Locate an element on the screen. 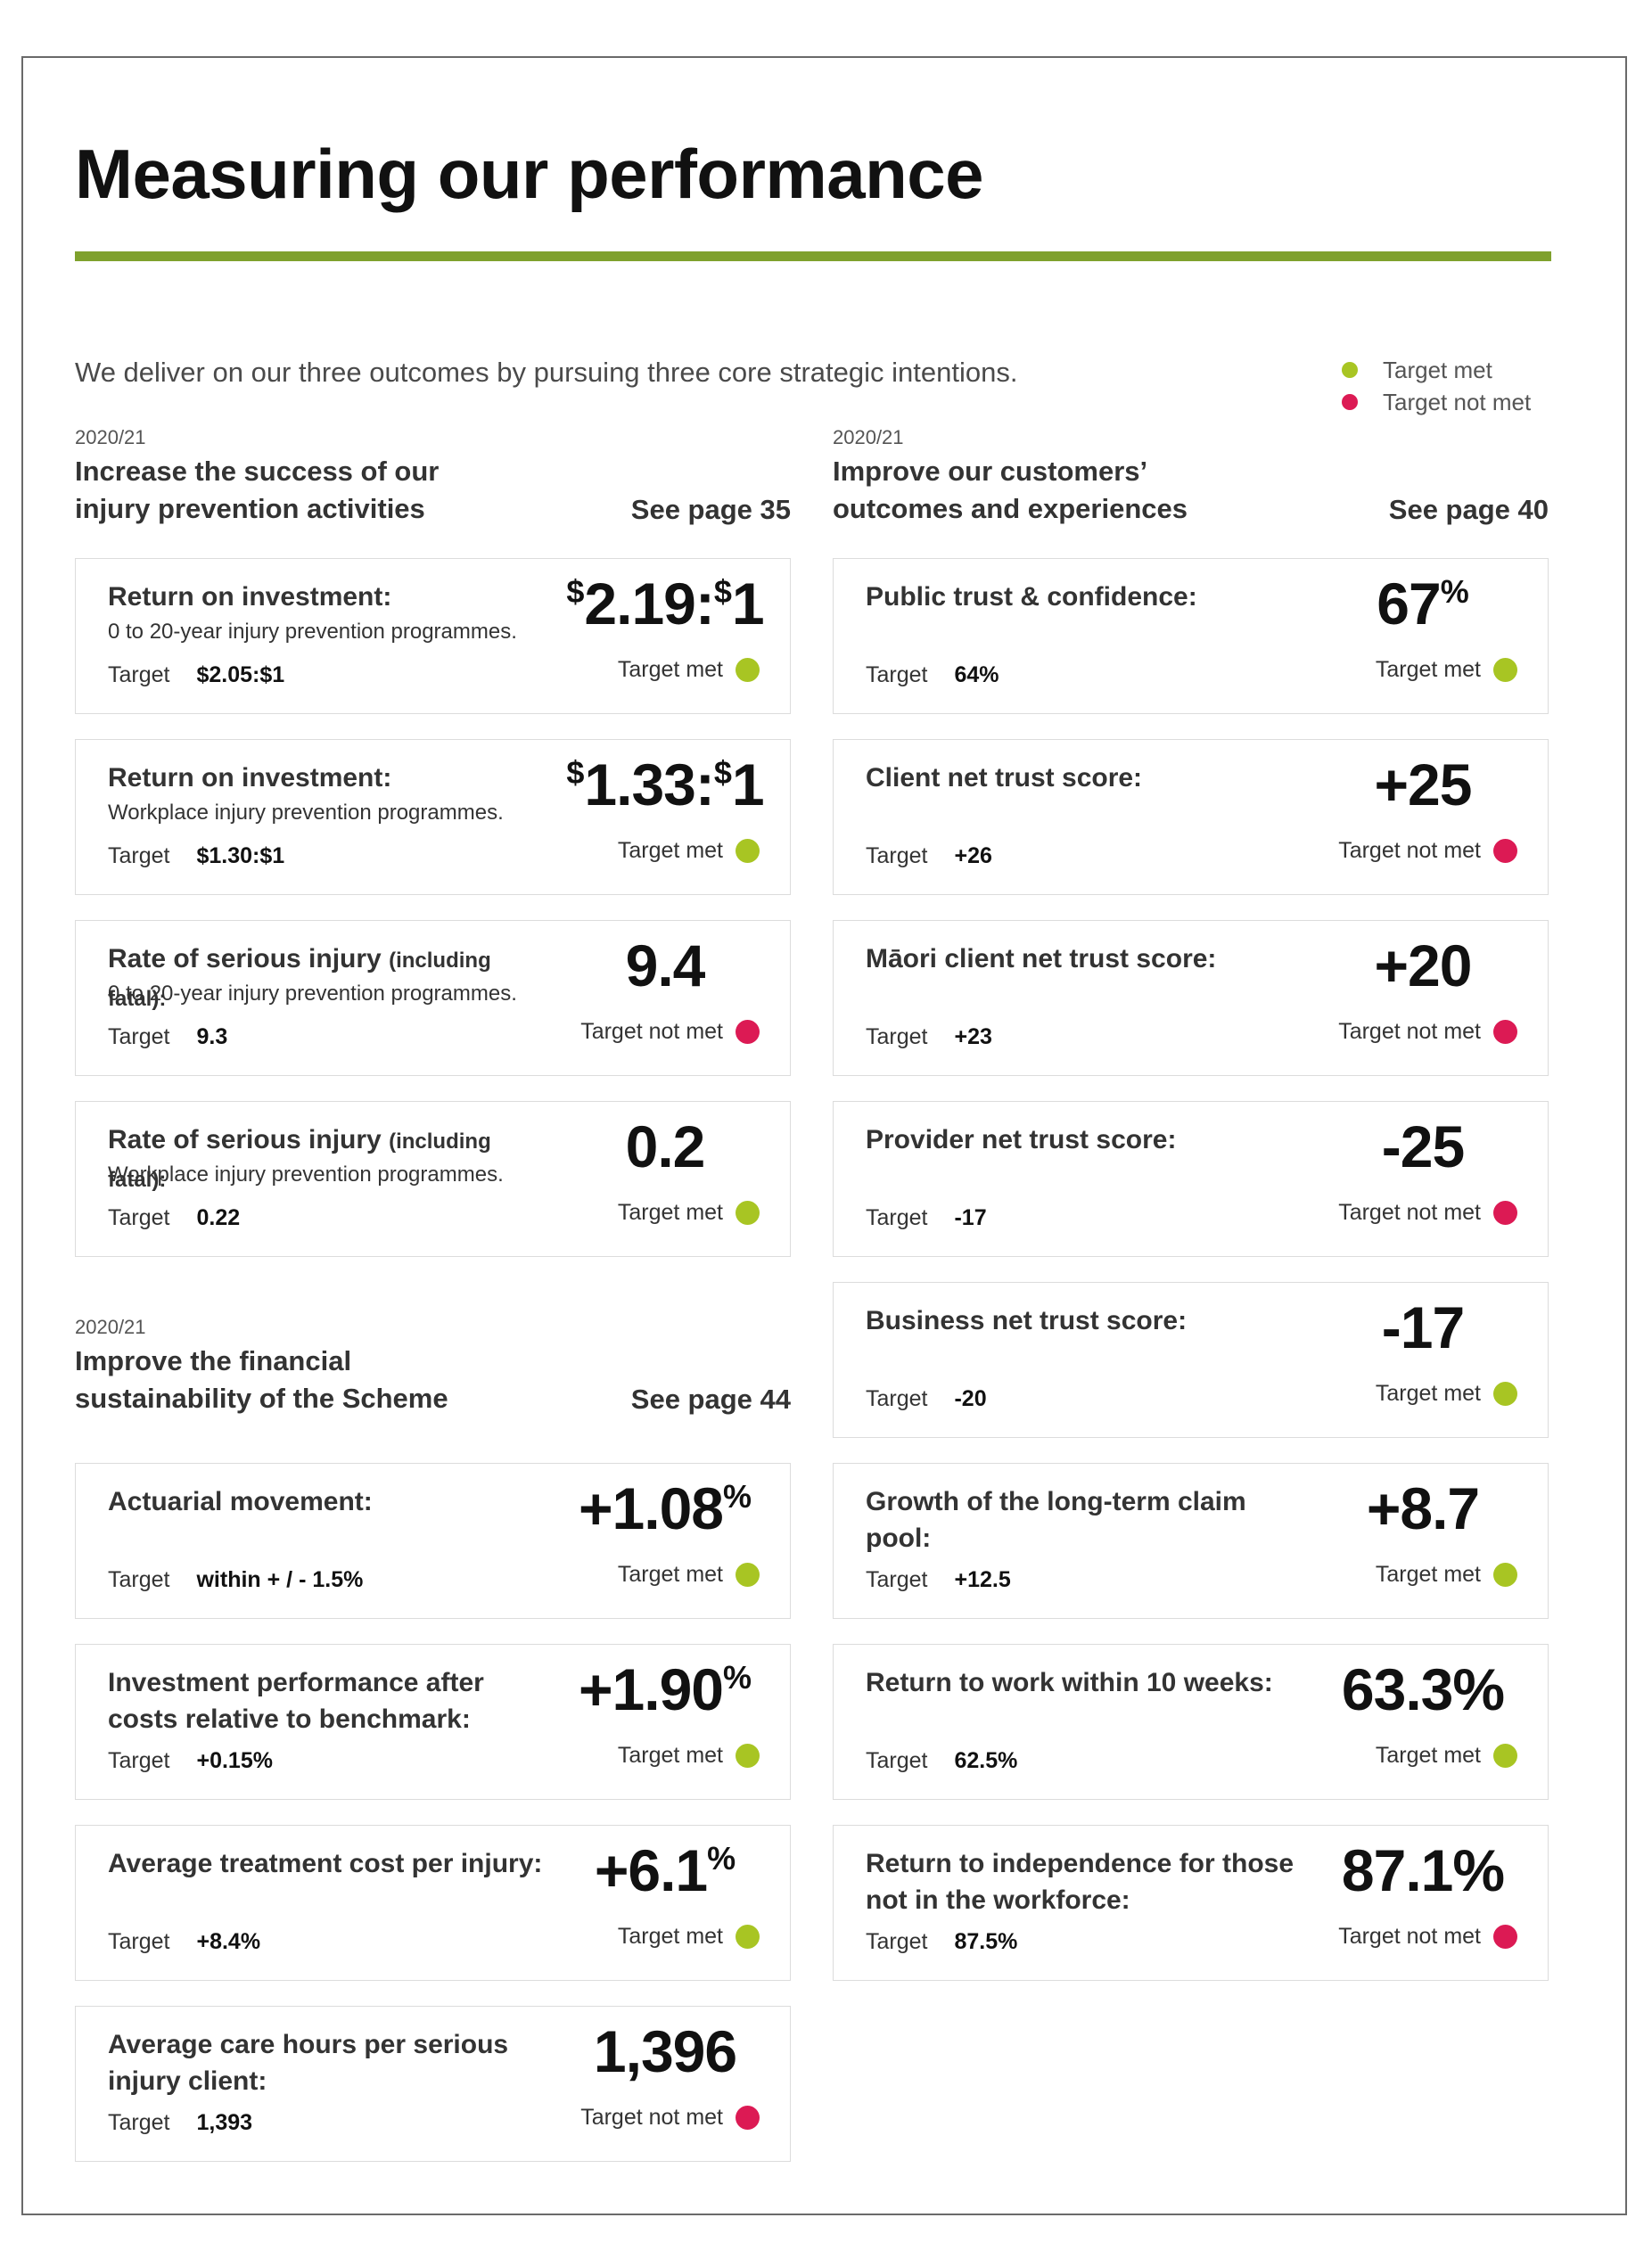  metric-value: +1.90% is located at coordinates (665, 1689).